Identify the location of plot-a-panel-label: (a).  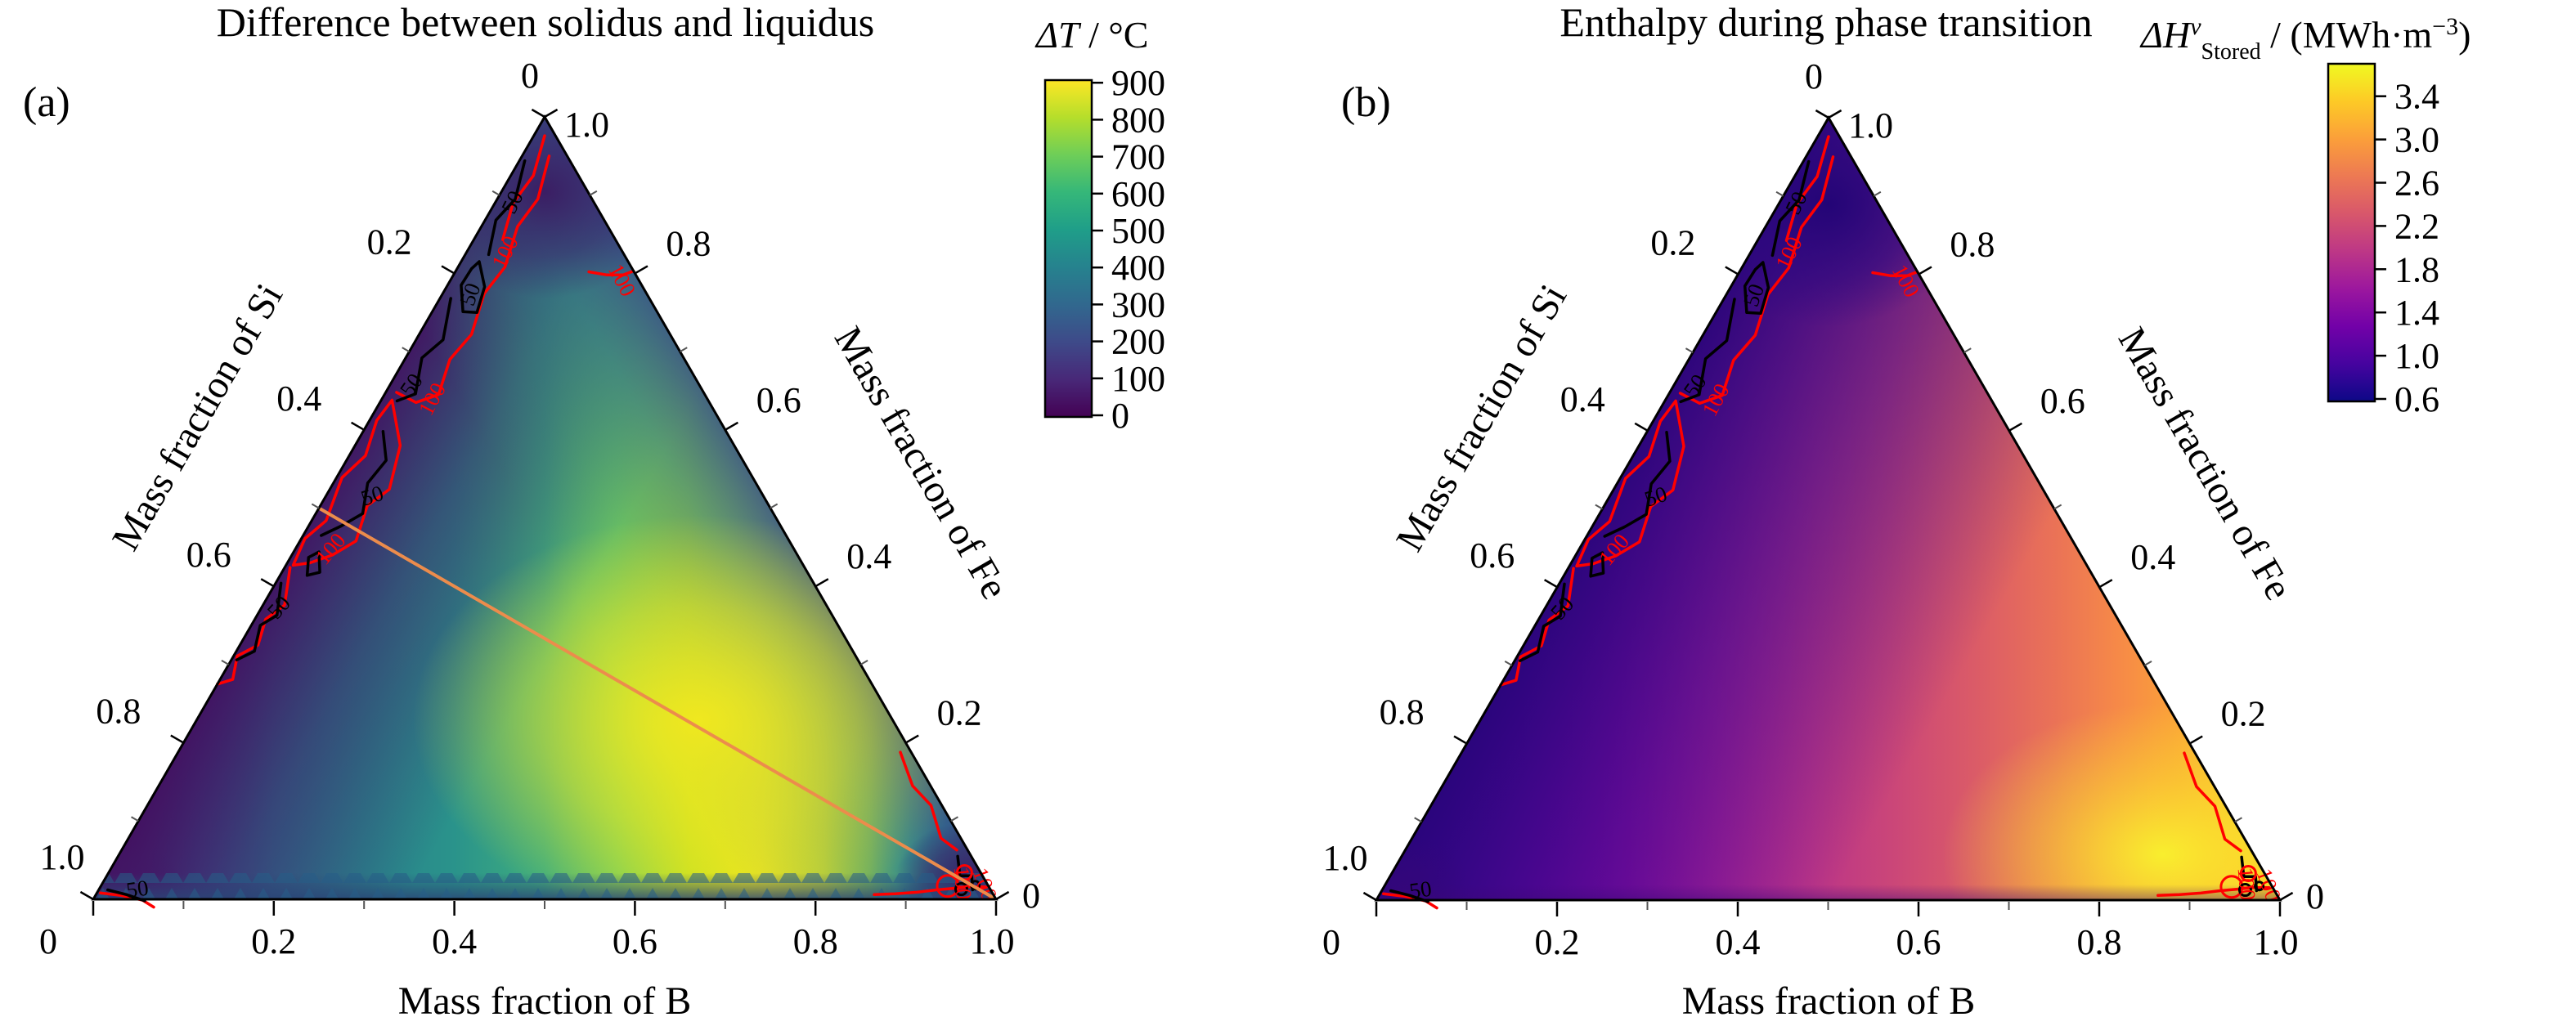
(46, 102).